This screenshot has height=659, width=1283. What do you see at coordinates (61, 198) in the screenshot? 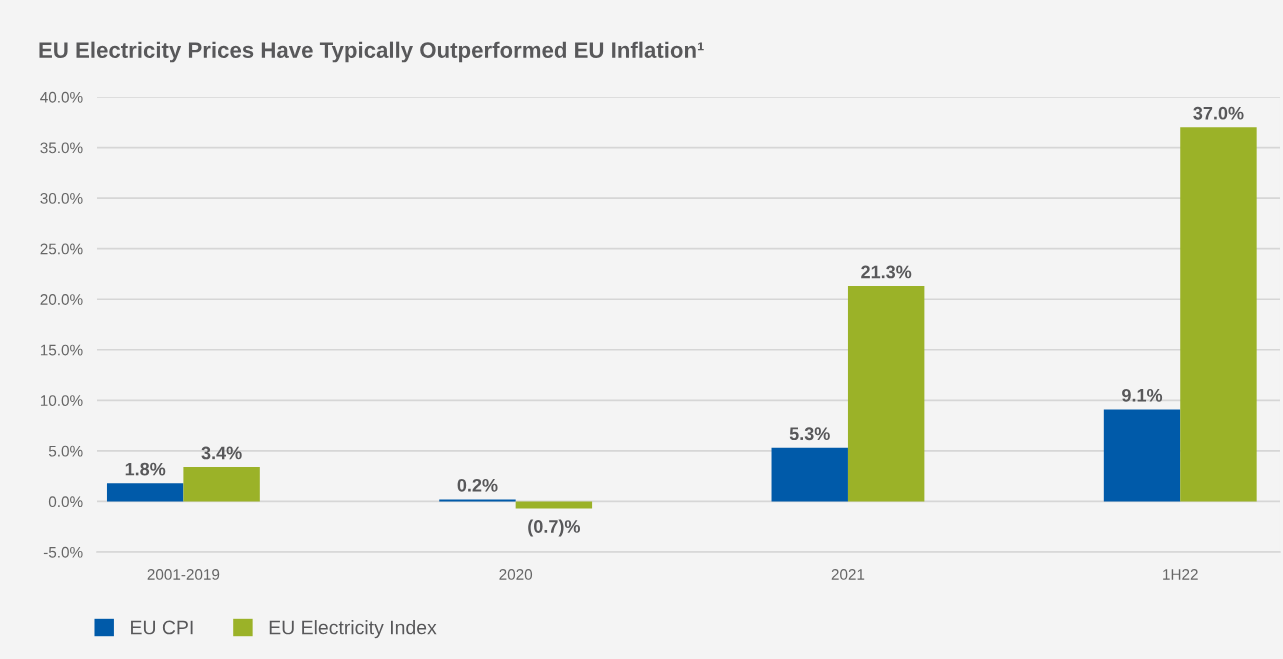
I see `y-tick-label: 30.0%` at bounding box center [61, 198].